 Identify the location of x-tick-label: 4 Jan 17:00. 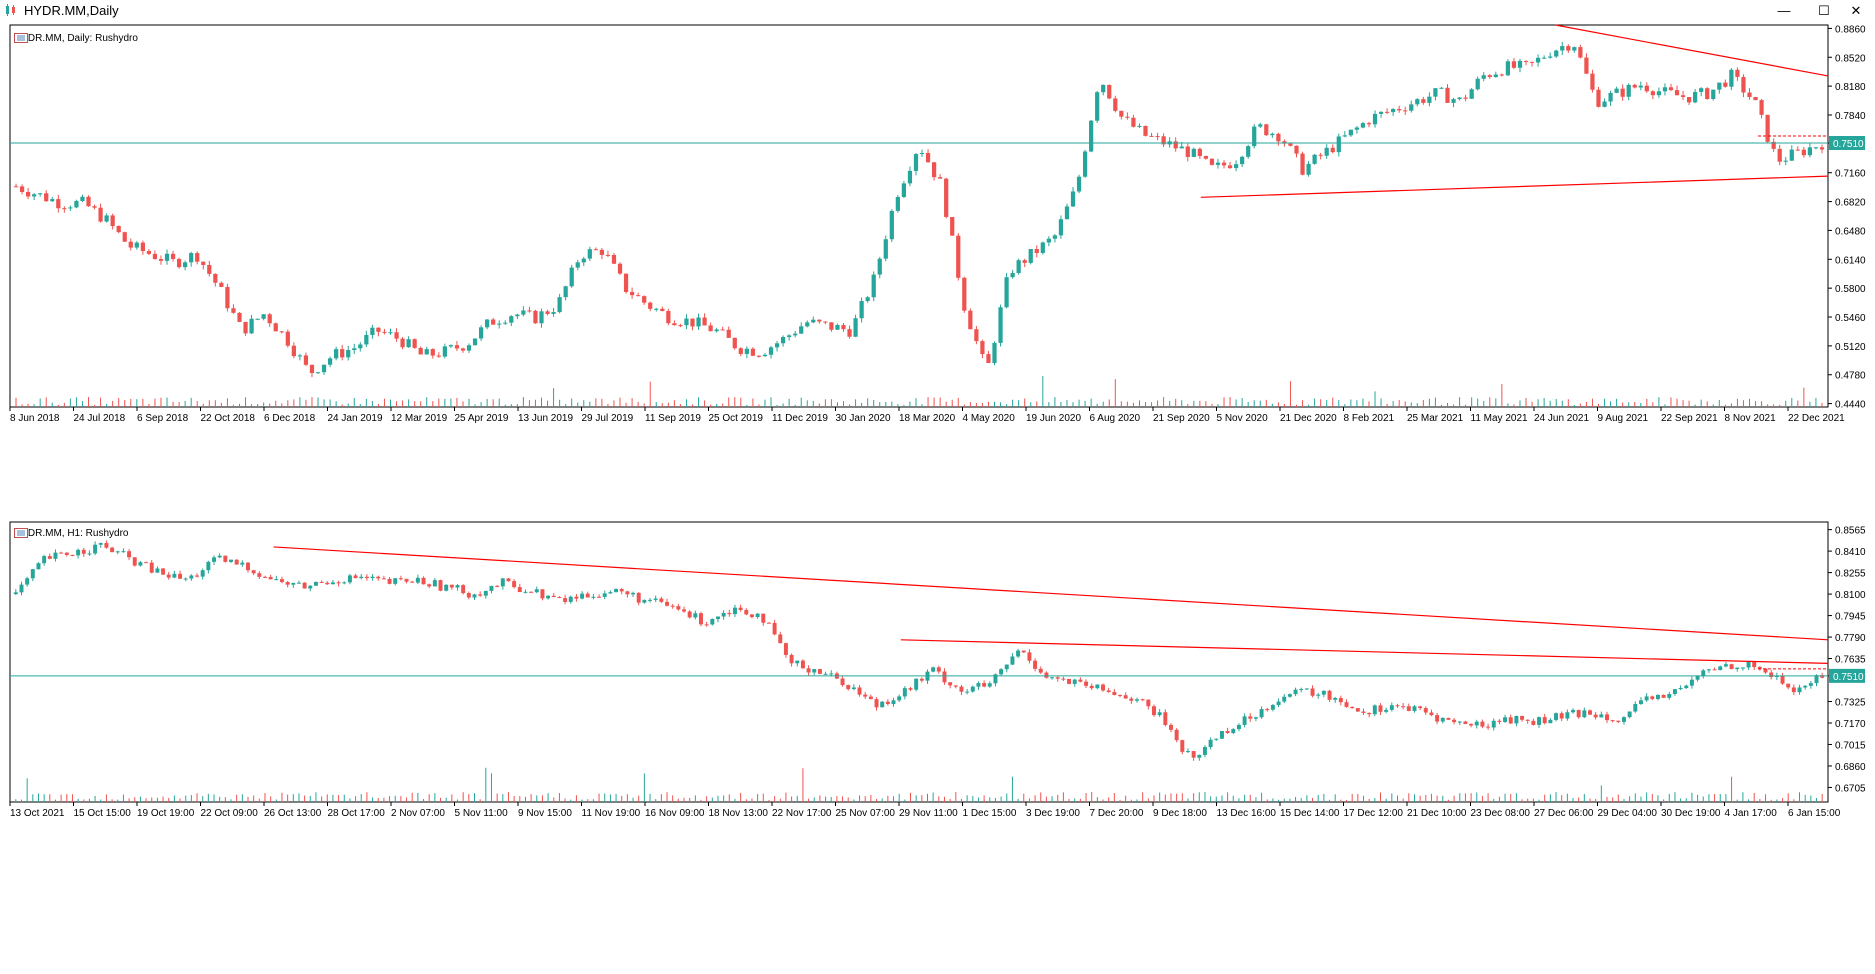
(1751, 813).